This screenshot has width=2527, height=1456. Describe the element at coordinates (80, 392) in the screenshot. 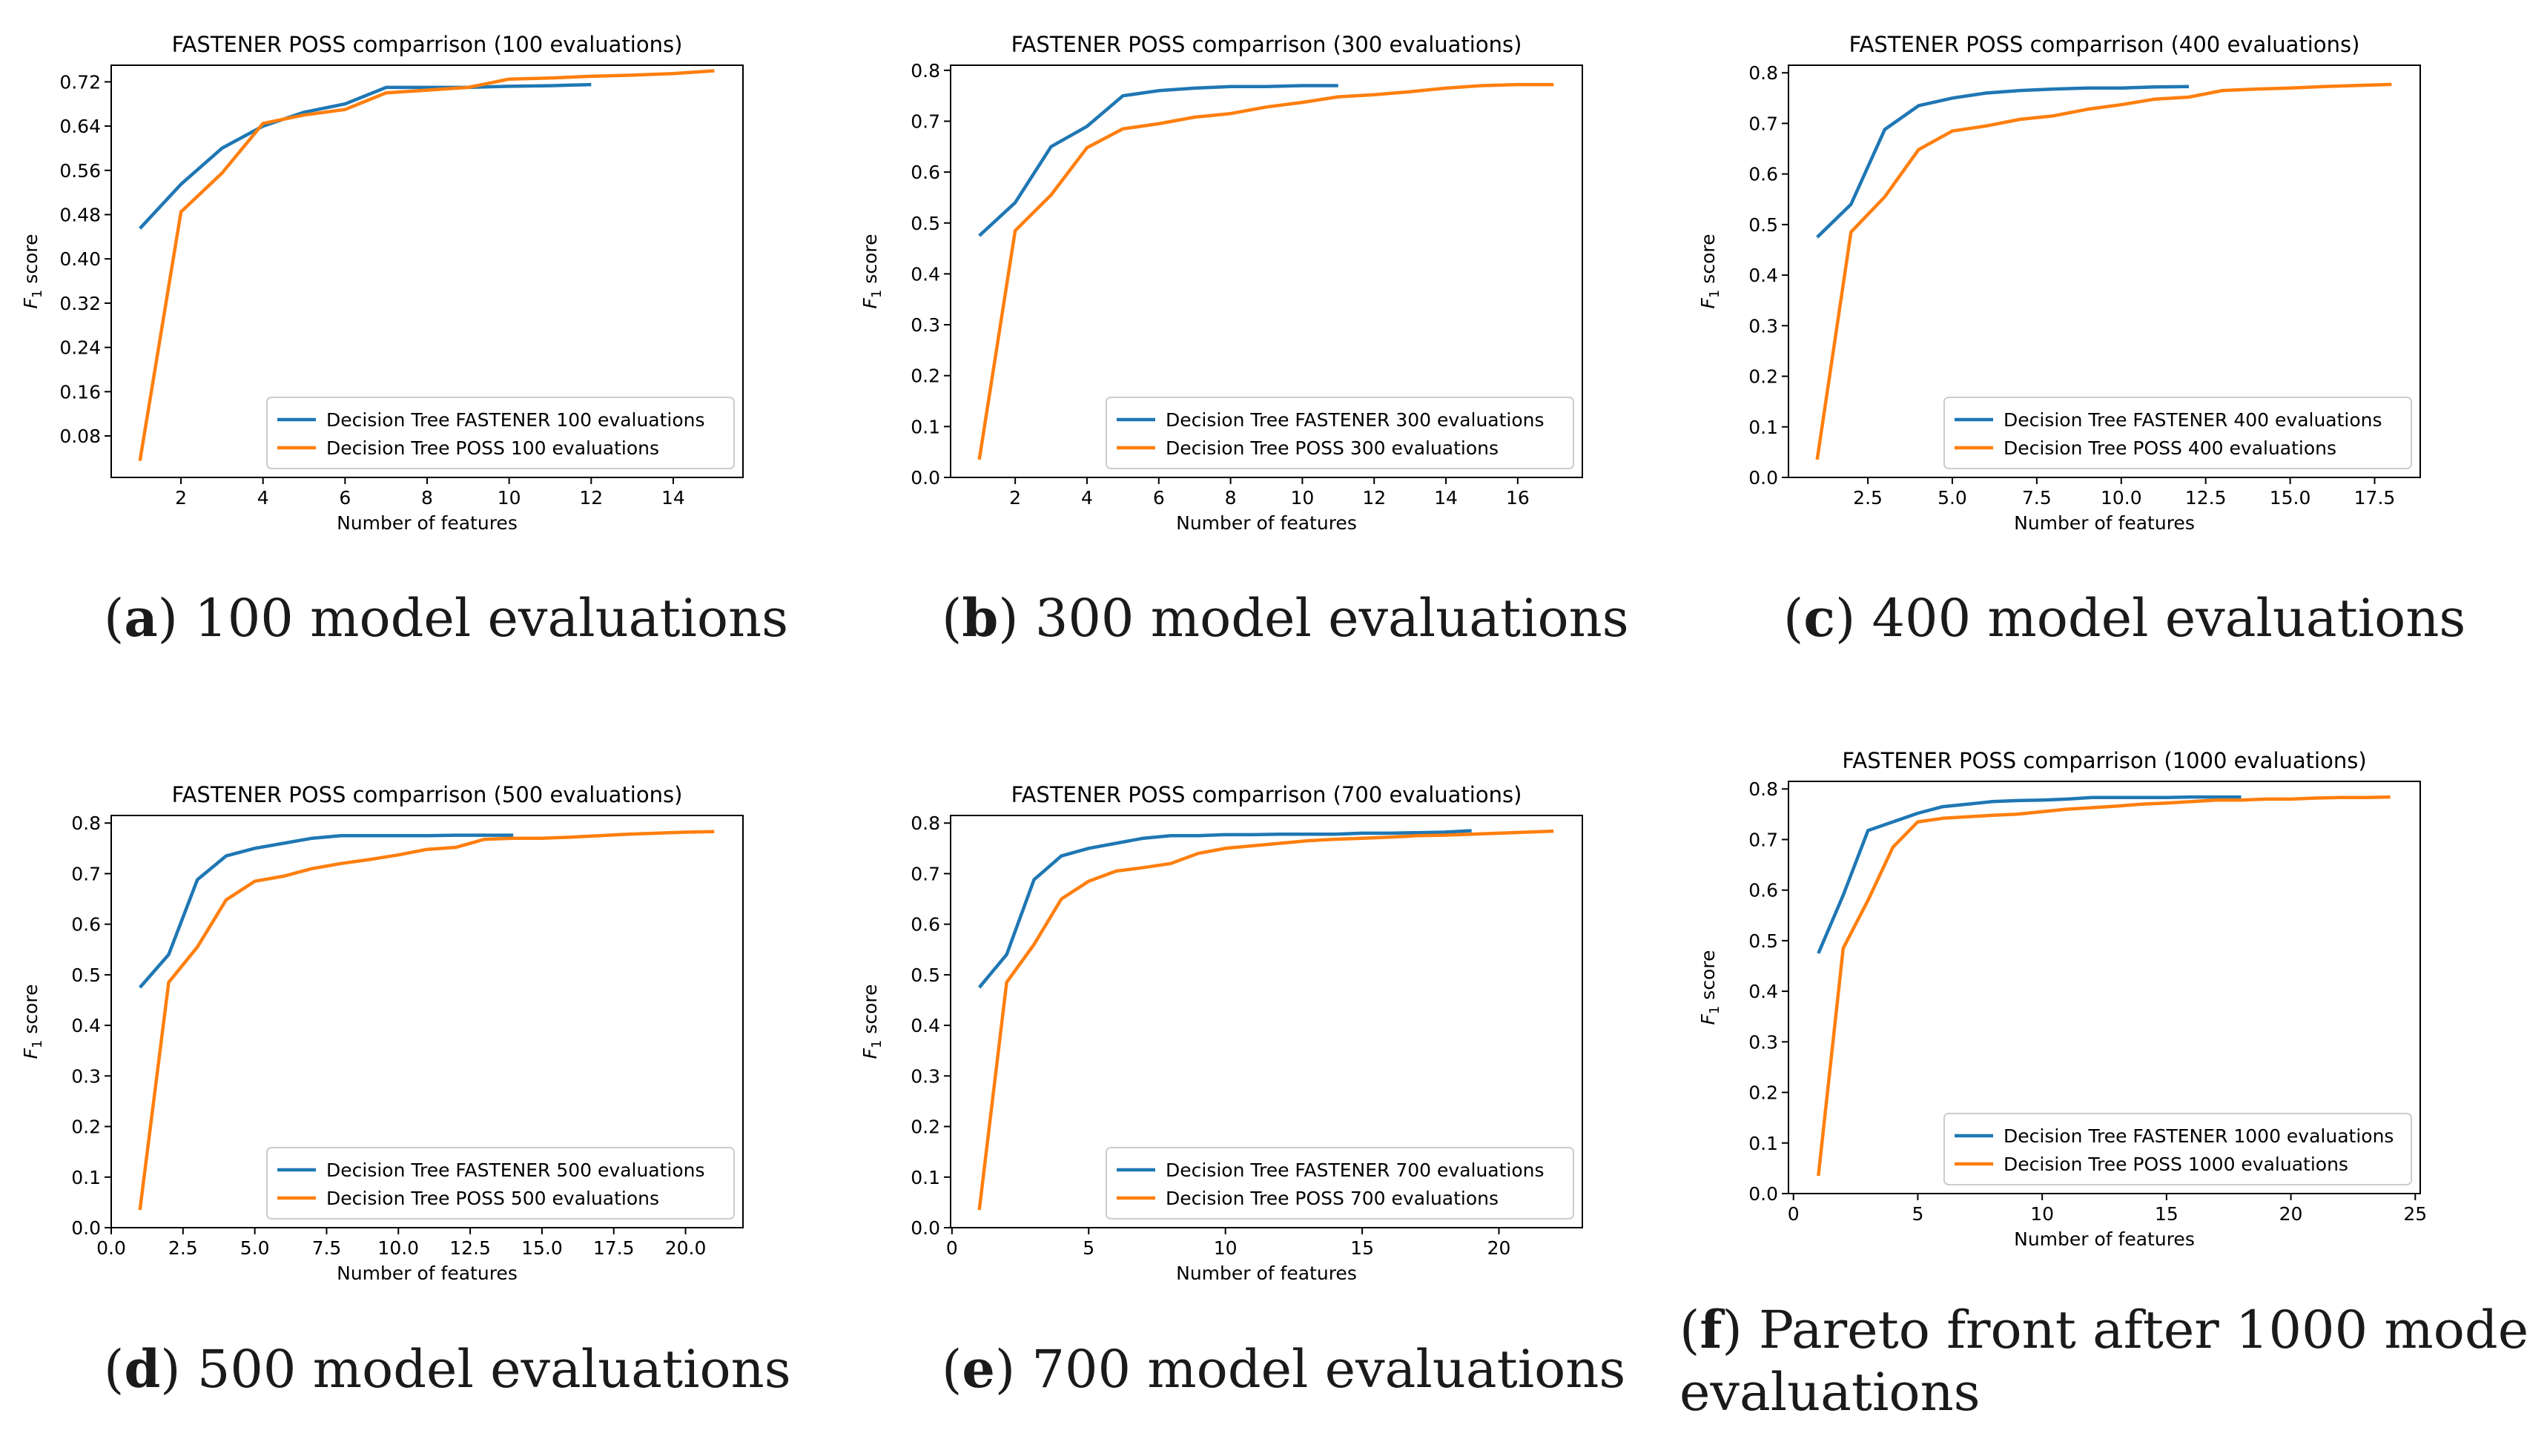

I see `y-tick-label: 0.16` at that location.